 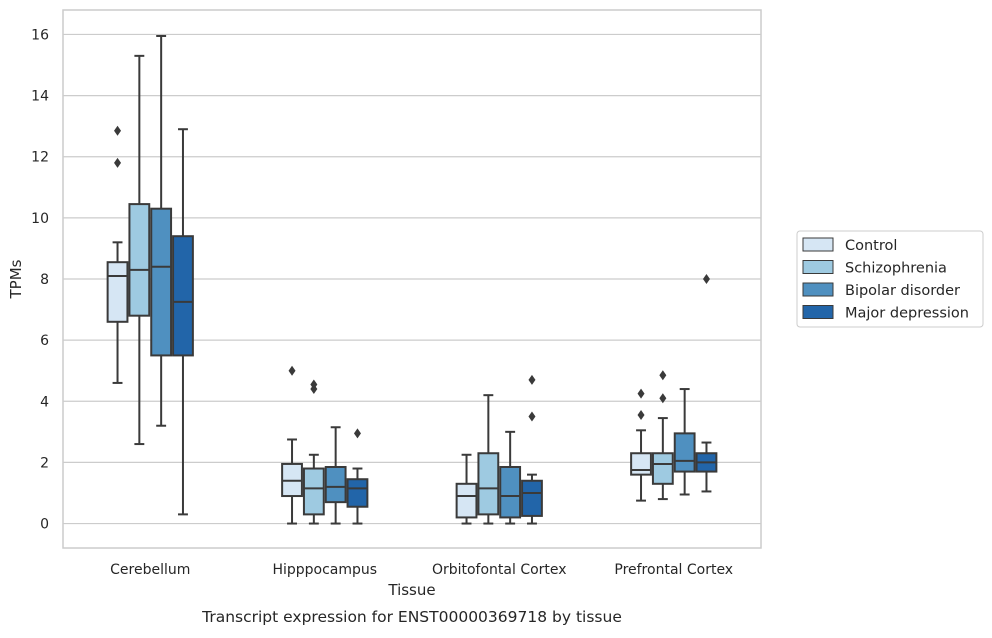 What do you see at coordinates (673, 570) in the screenshot?
I see `x-tick-label: Prefrontal Cortex` at bounding box center [673, 570].